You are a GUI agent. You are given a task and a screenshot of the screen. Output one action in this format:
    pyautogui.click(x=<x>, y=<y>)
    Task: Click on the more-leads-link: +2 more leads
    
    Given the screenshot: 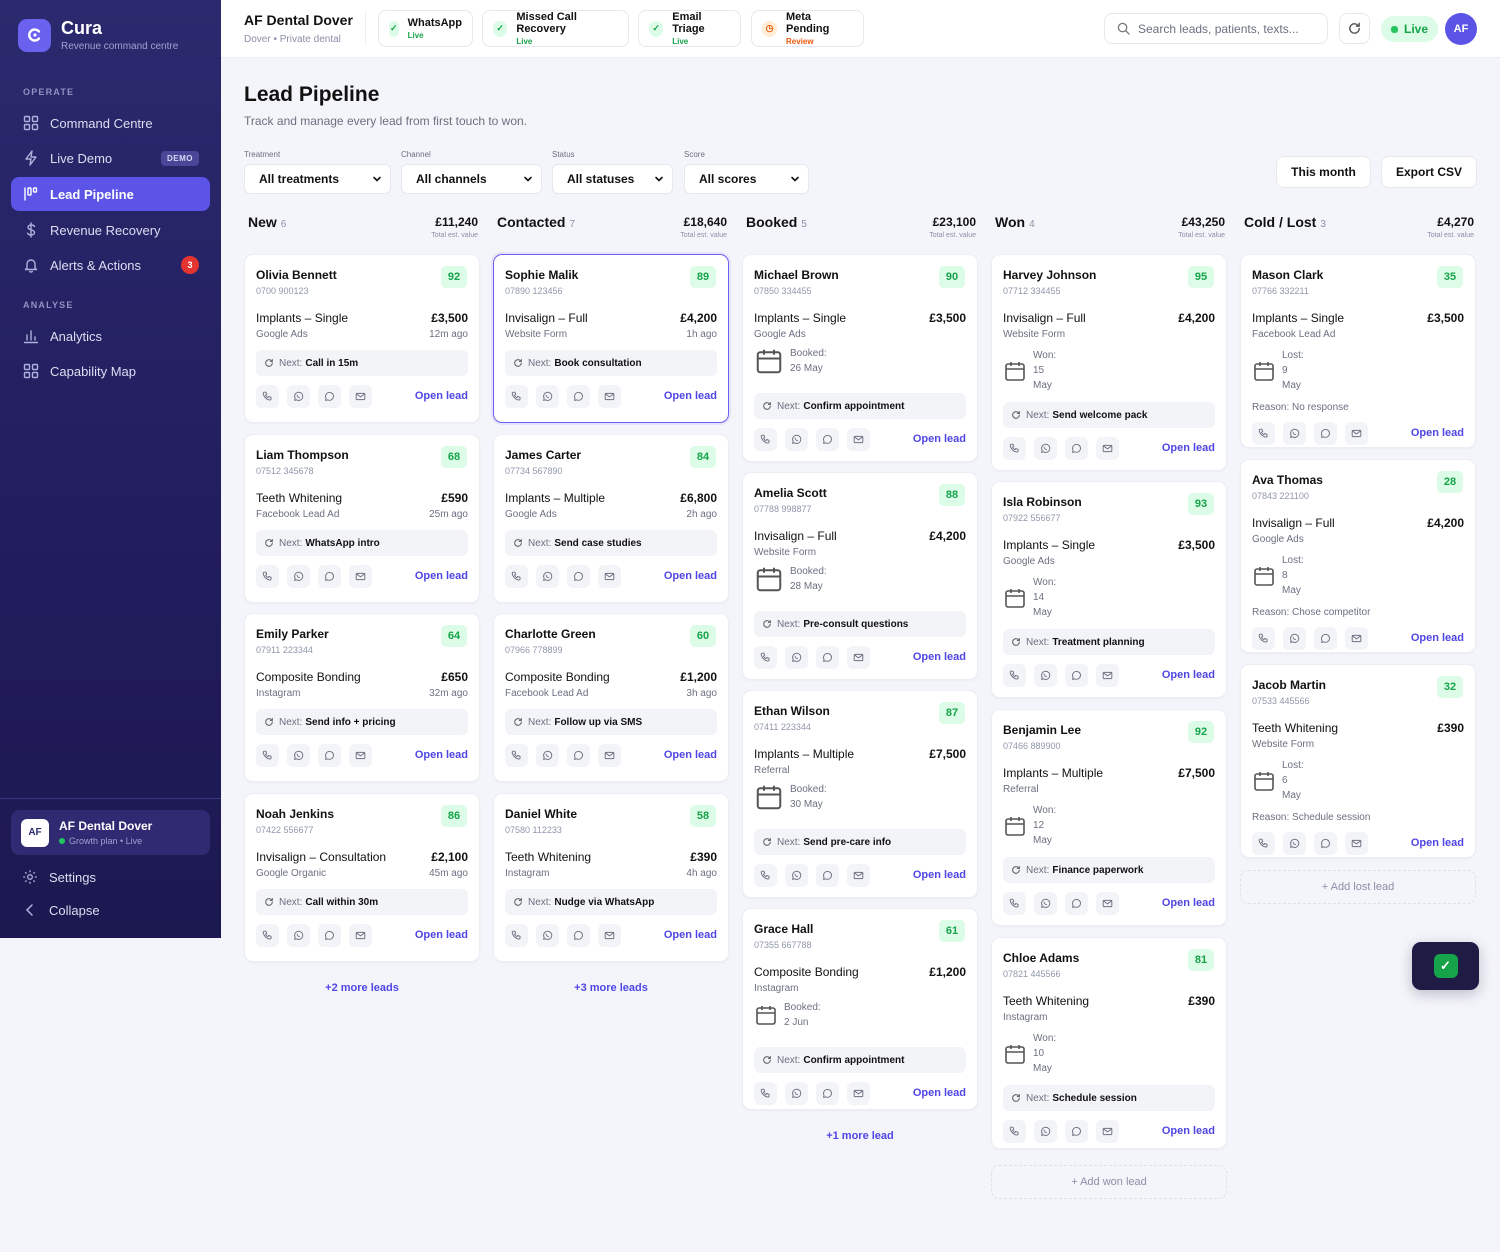 What is the action you would take?
    pyautogui.click(x=362, y=988)
    